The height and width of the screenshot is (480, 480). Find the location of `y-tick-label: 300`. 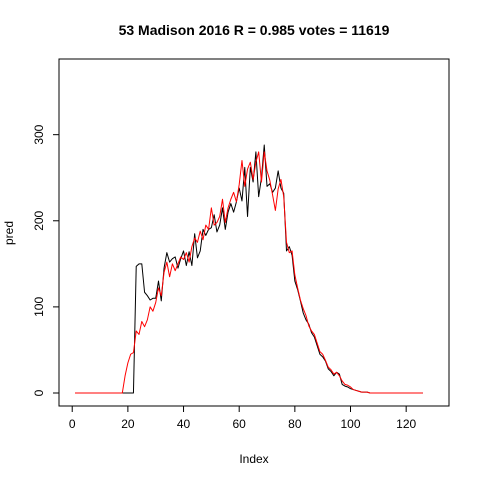

y-tick-label: 300 is located at coordinates (39, 134).